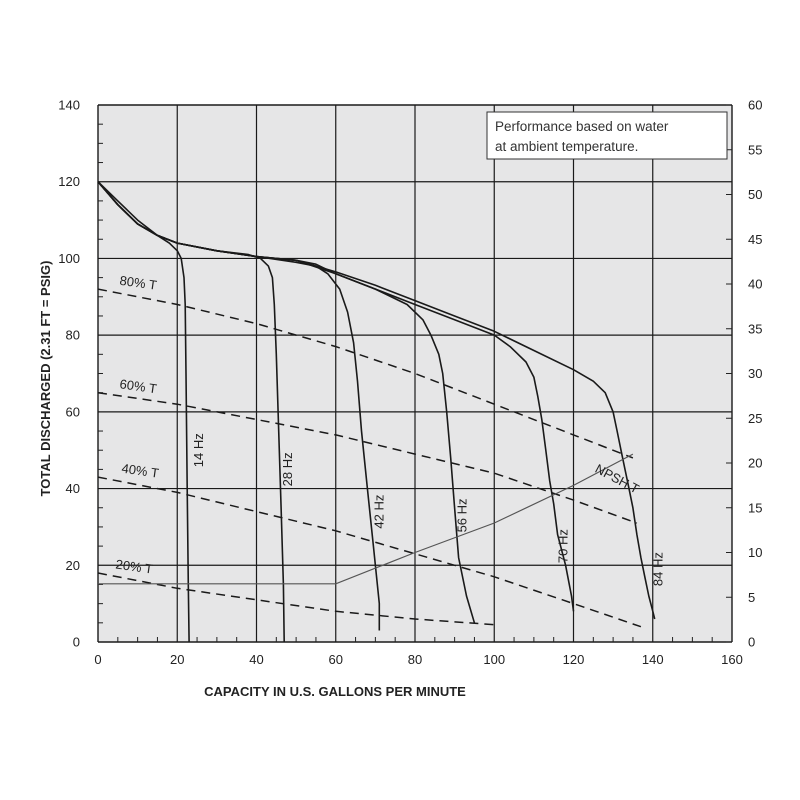  What do you see at coordinates (256, 659) in the screenshot?
I see `x-tick-label: 40` at bounding box center [256, 659].